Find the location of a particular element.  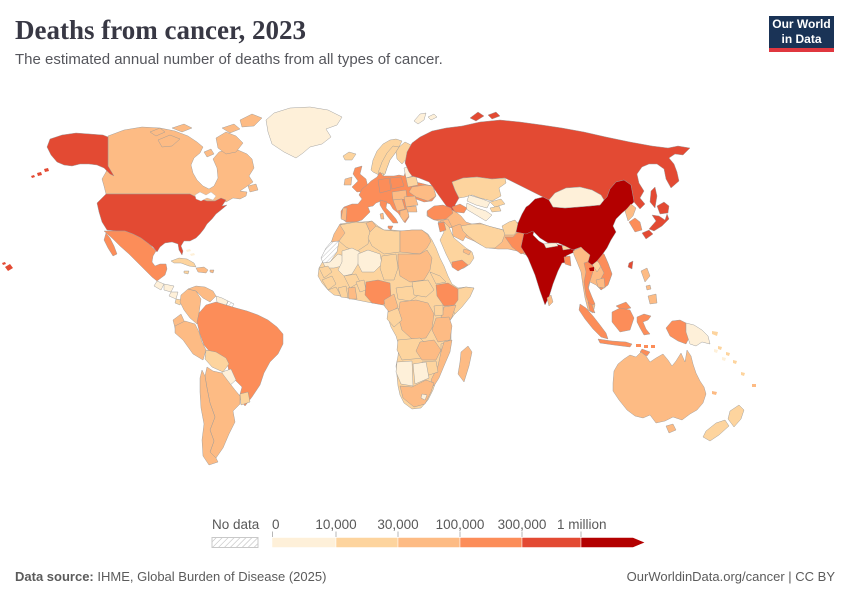

svg-text: No data is located at coordinates (236, 524).